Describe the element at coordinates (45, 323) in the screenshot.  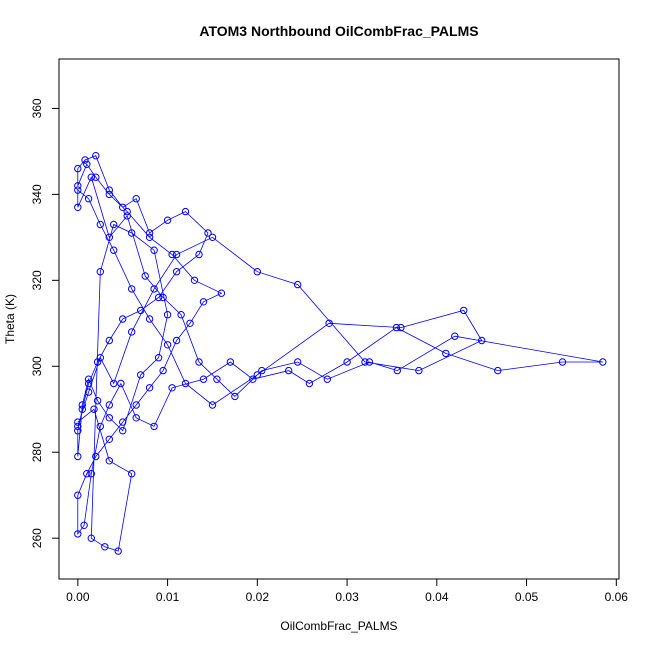
I see `y-axis: 260 280 300 320 340 360` at that location.